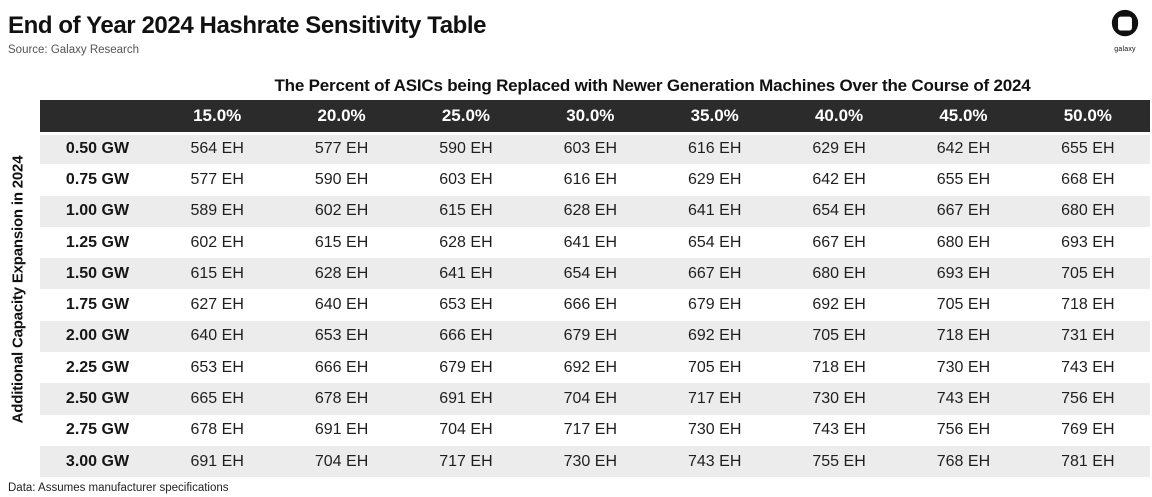  I want to click on corner-cell, so click(97, 117).